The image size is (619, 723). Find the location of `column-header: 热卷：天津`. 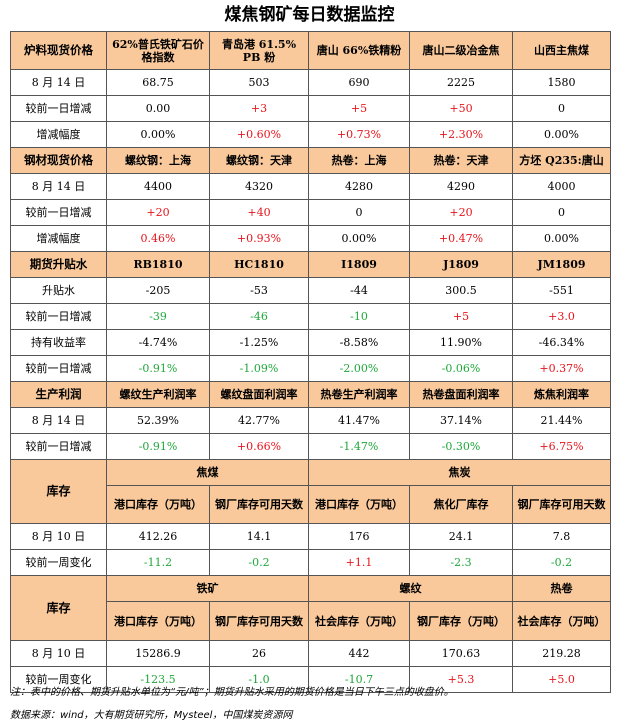

column-header: 热卷：天津 is located at coordinates (461, 160).